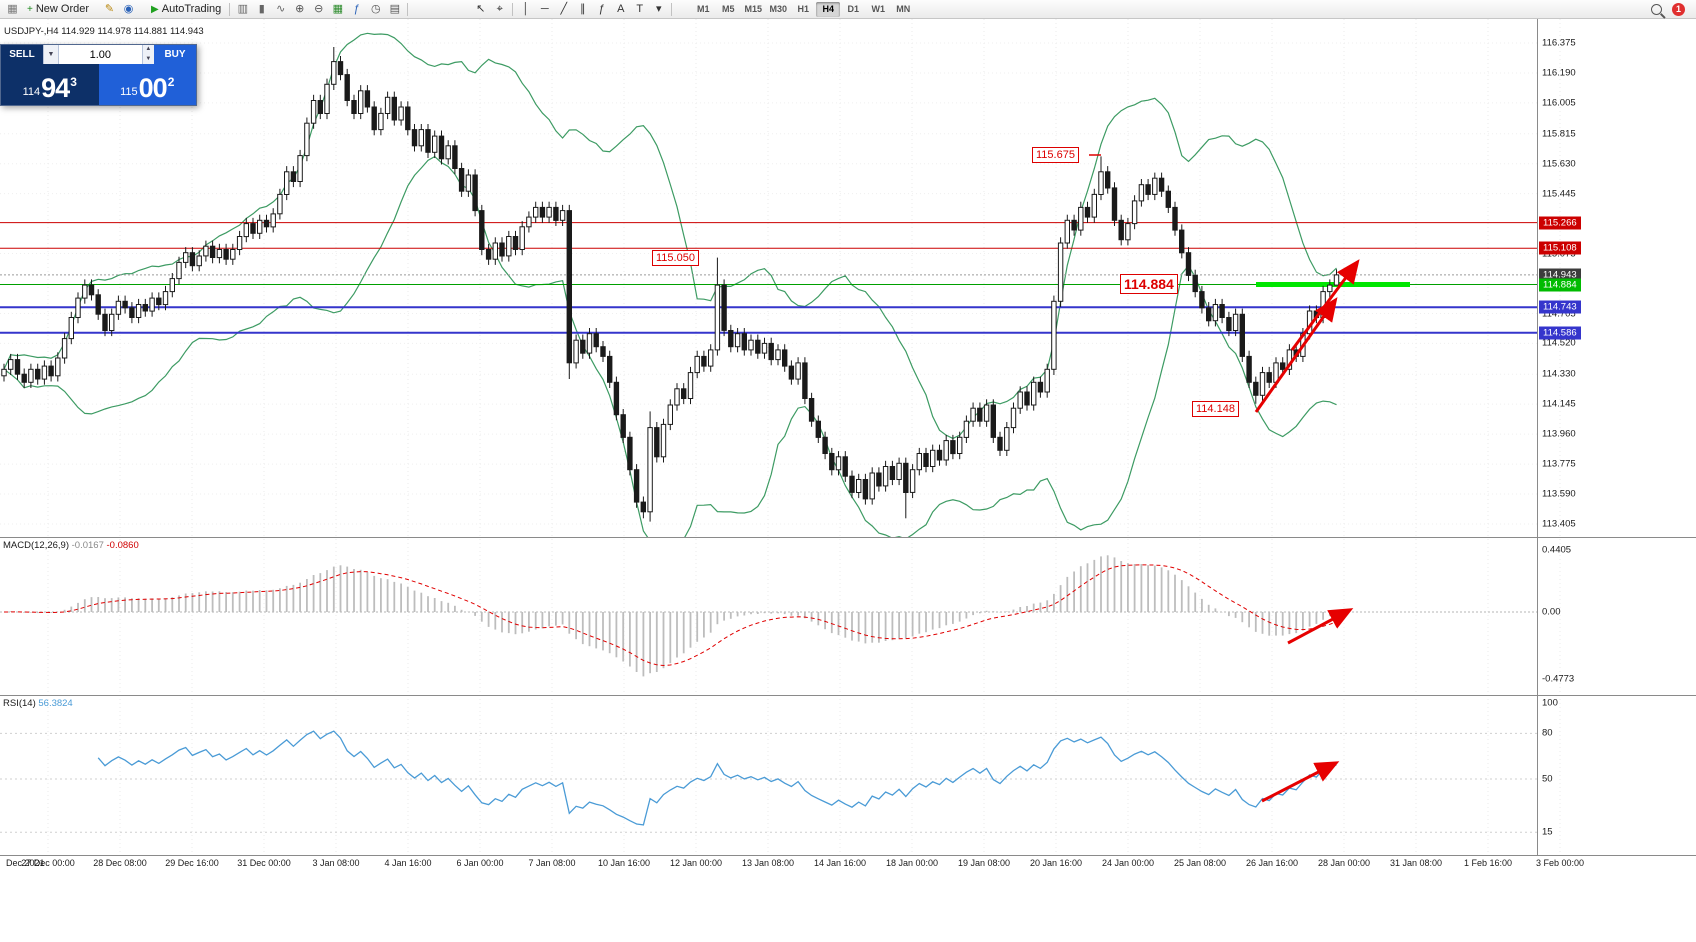 The image size is (1696, 942). Describe the element at coordinates (109, 8) in the screenshot. I see `metaeditor-icon: ✎` at that location.